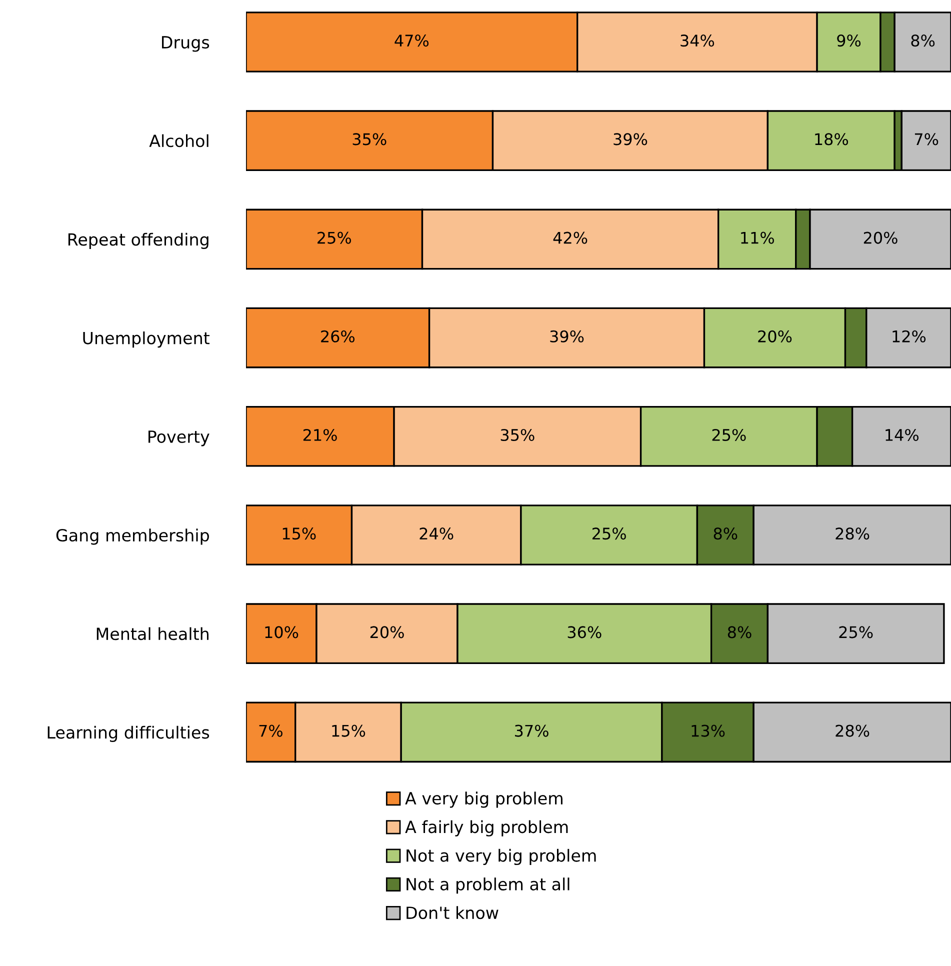 The width and height of the screenshot is (951, 966). Describe the element at coordinates (486, 828) in the screenshot. I see `legend-label: A fairly big problem` at that location.